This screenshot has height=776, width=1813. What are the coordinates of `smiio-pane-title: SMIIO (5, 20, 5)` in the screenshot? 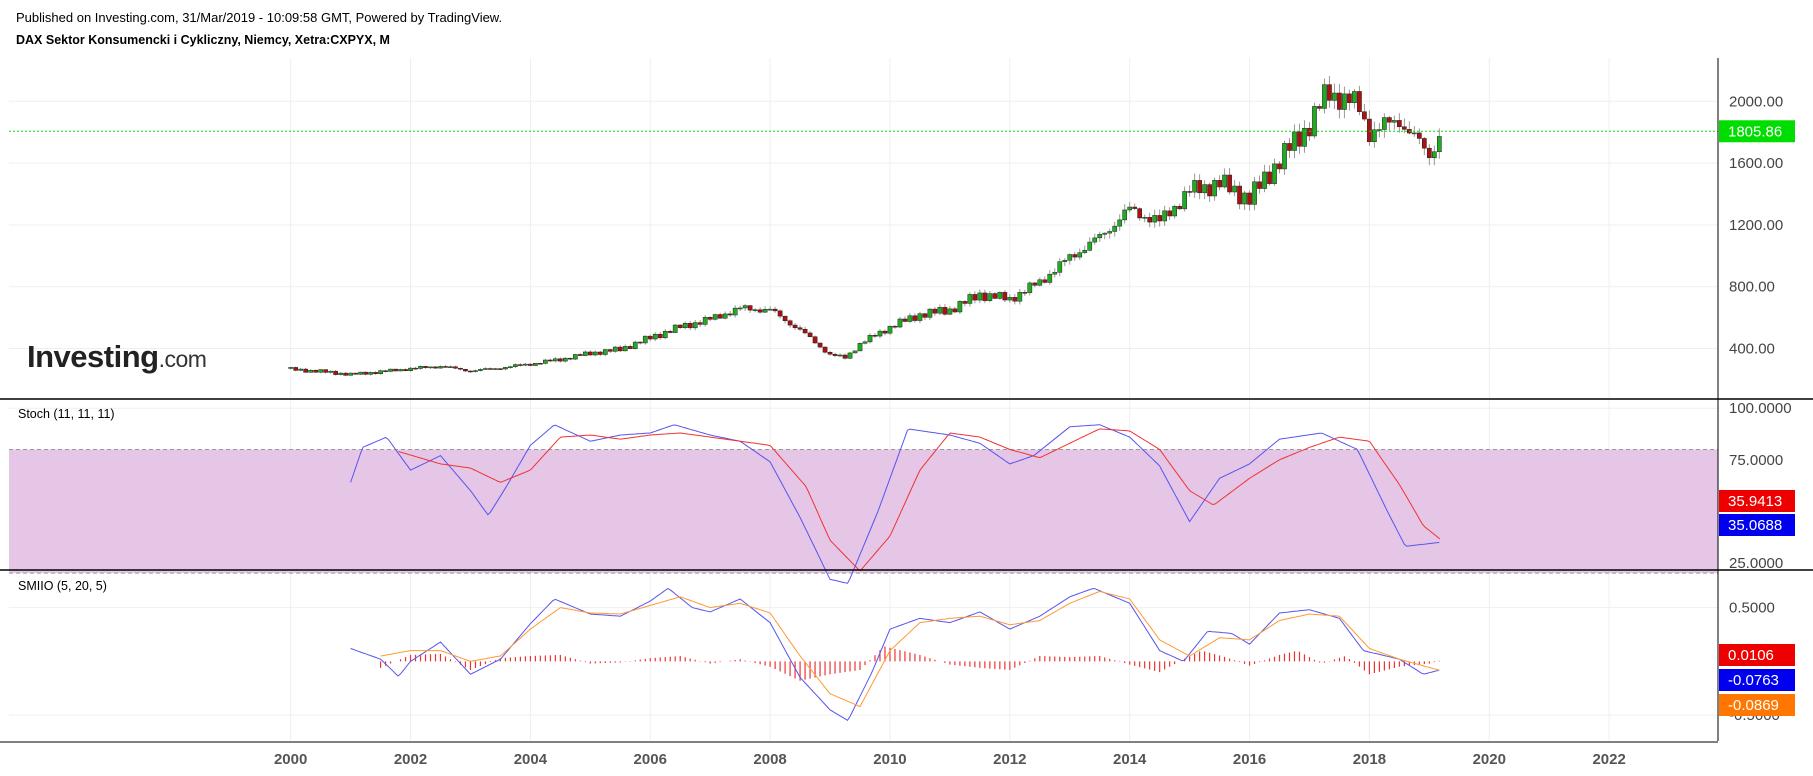 It's located at (62, 586).